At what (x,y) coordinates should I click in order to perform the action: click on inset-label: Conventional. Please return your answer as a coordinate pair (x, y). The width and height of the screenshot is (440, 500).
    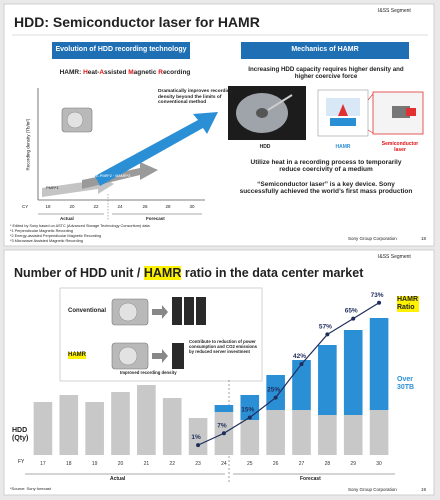
    Looking at the image, I should click on (87, 311).